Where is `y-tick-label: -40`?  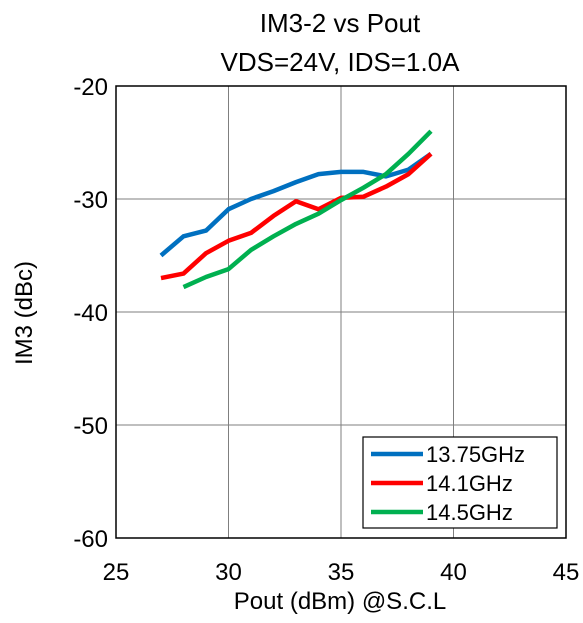
y-tick-label: -40 is located at coordinates (90, 313).